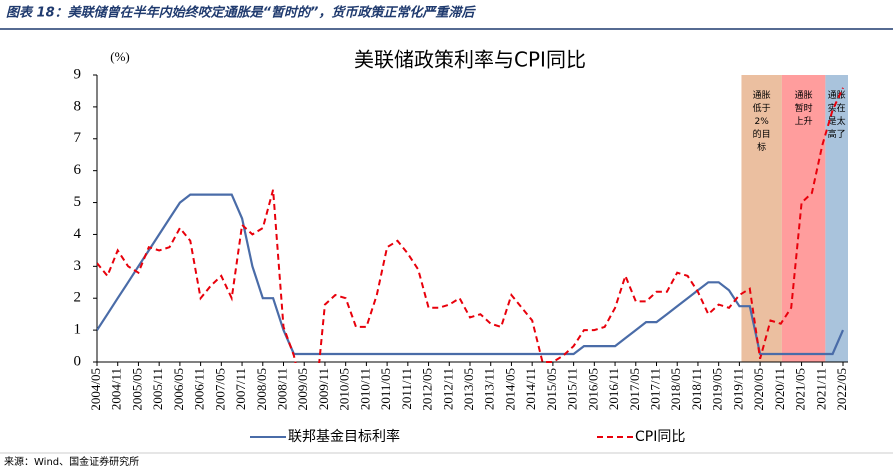 The width and height of the screenshot is (893, 468). Describe the element at coordinates (240, 389) in the screenshot. I see `x-tick-label: 2007/11` at that location.